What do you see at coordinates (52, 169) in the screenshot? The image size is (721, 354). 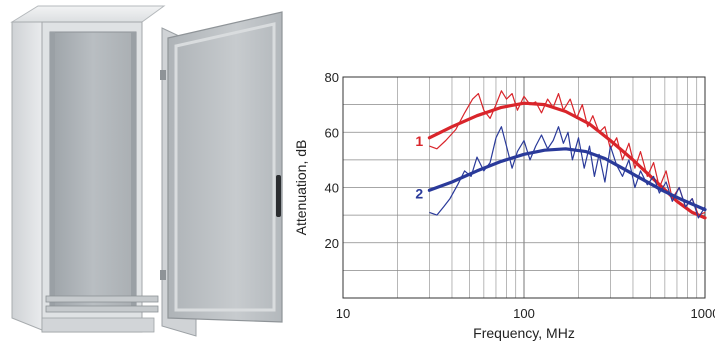 I see `cabinet-mounting-rail-left` at bounding box center [52, 169].